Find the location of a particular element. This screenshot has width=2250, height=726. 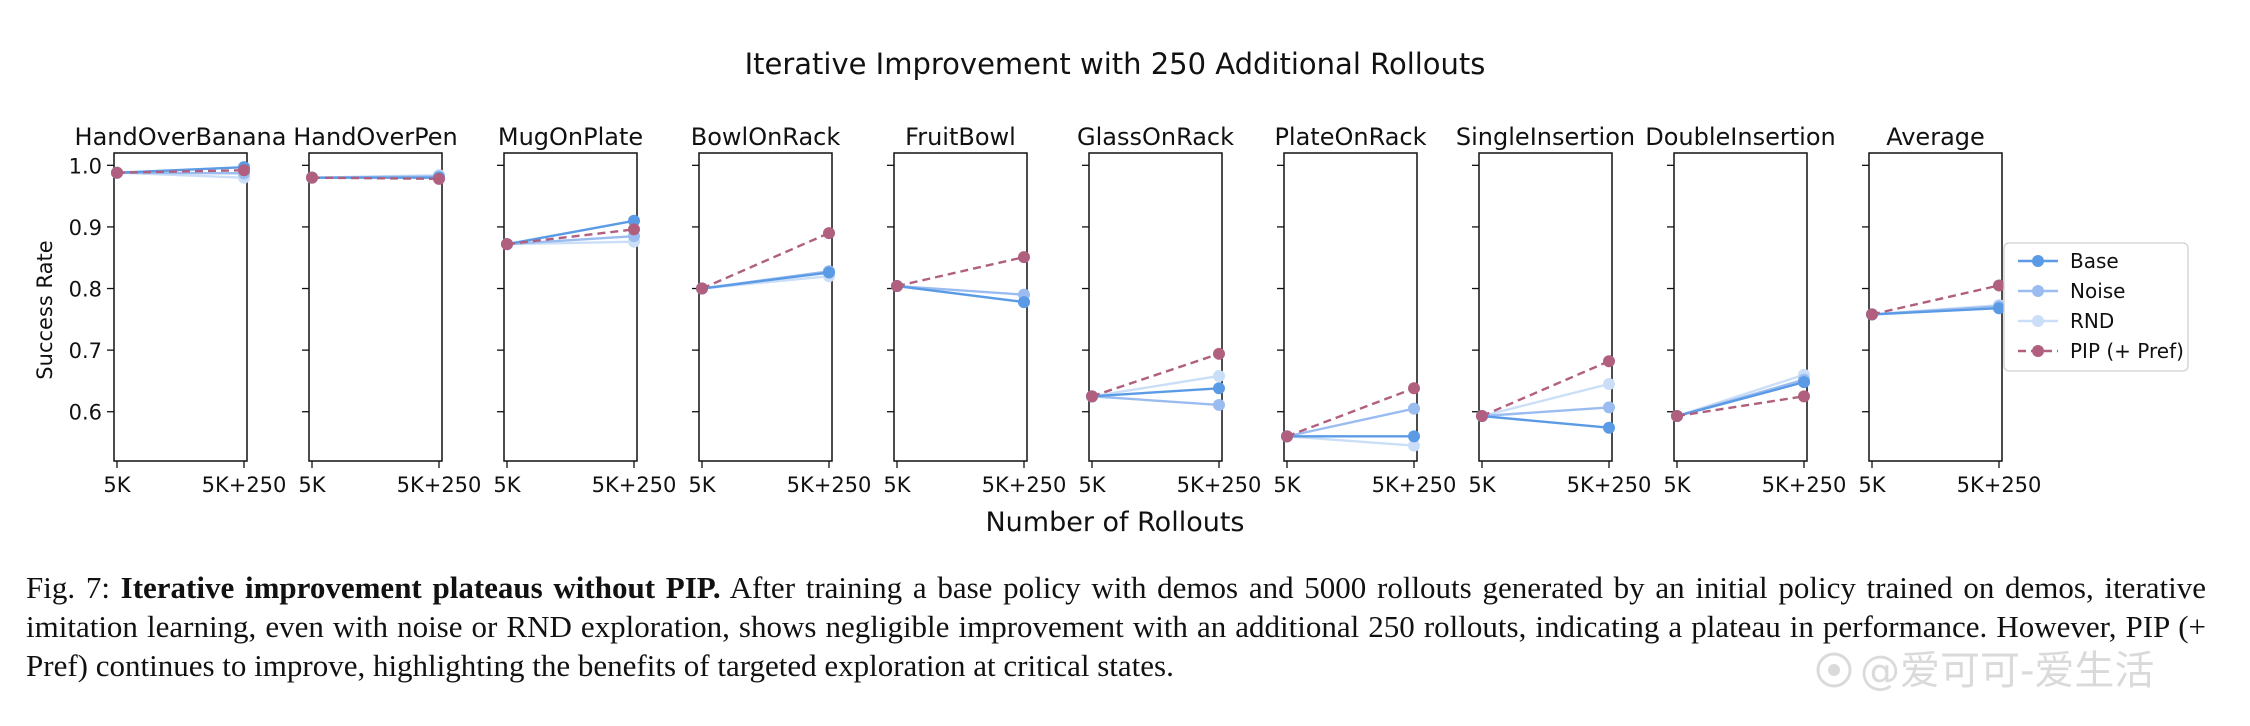

series-line-doubleinsertion-base is located at coordinates (1740, 399).